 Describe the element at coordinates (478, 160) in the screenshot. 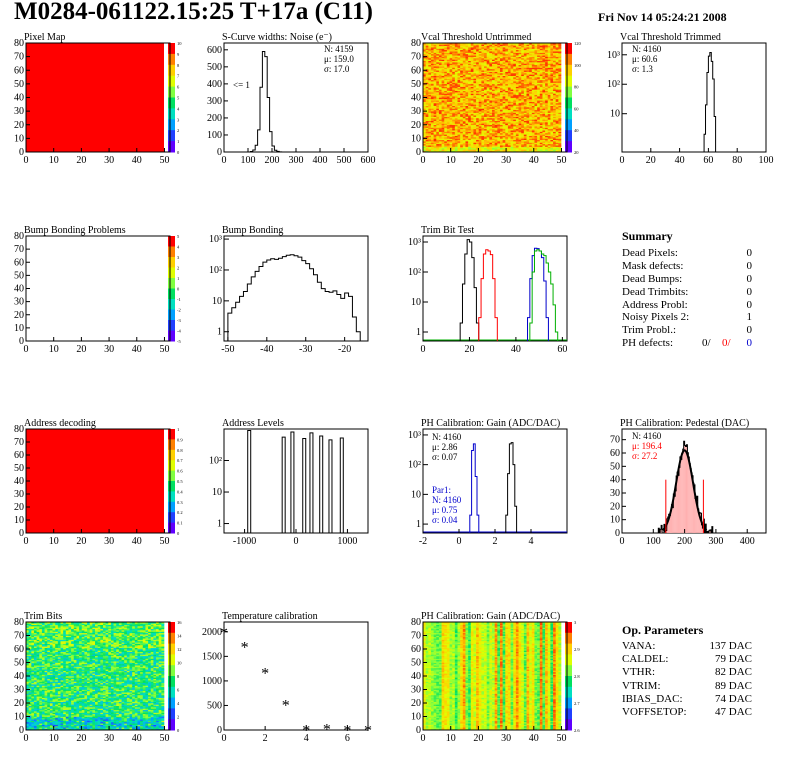

I see `vcaluntrim-xtick-label: 20` at that location.